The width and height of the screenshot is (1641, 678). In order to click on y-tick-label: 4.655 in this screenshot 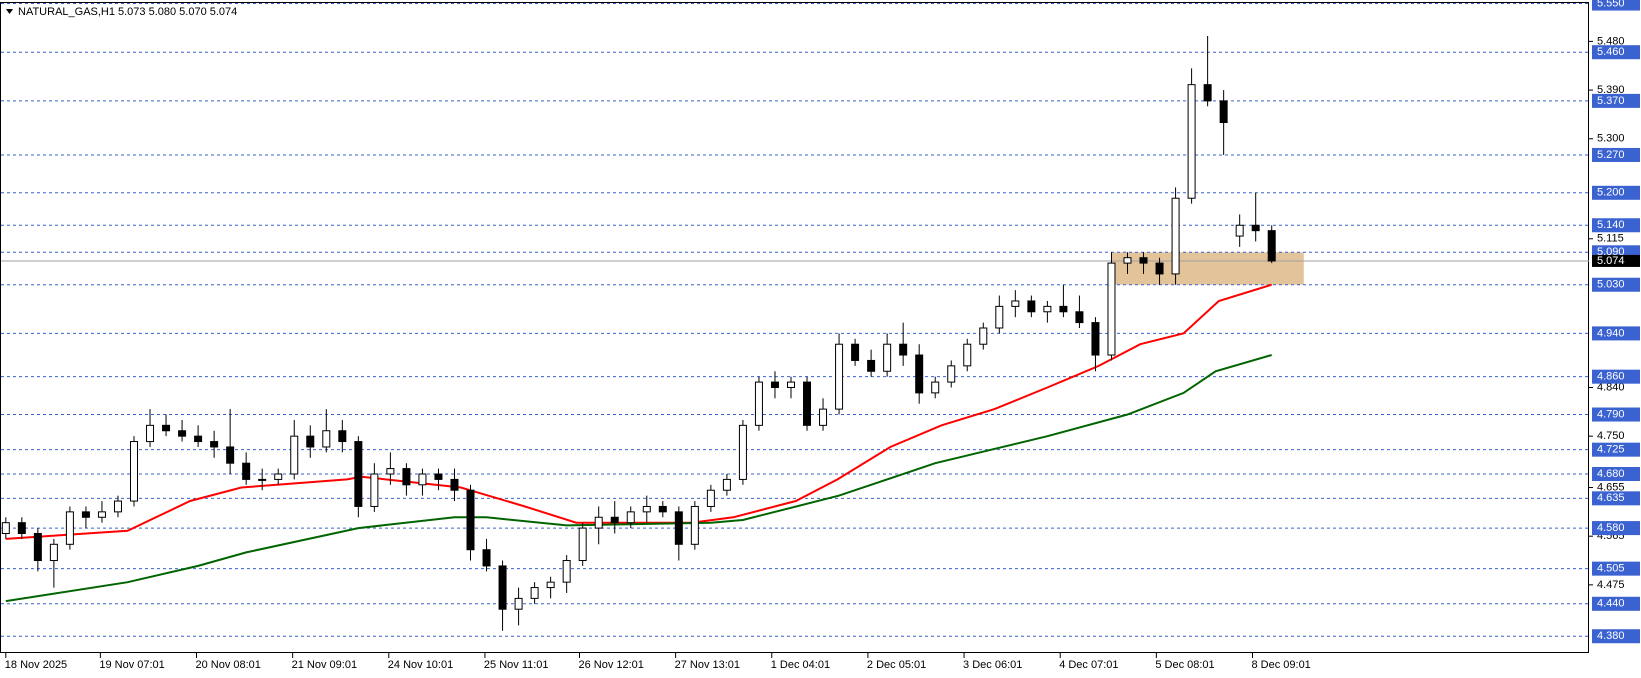, I will do `click(1611, 487)`.